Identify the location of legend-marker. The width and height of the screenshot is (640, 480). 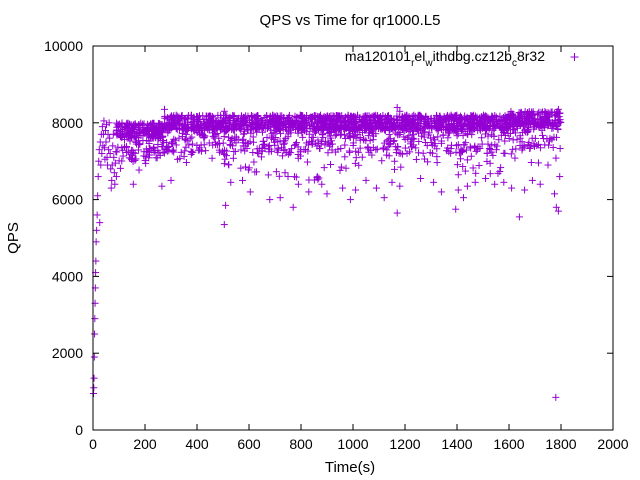
(574, 57).